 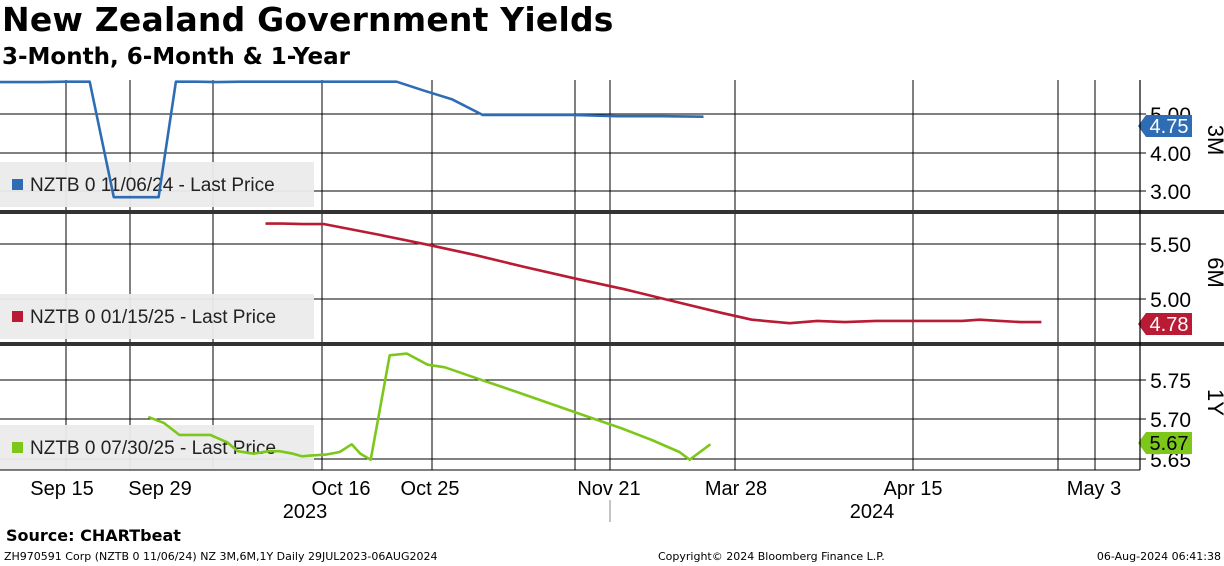 I want to click on y-tick-label-3M-1: 4.00, so click(x=1170, y=154).